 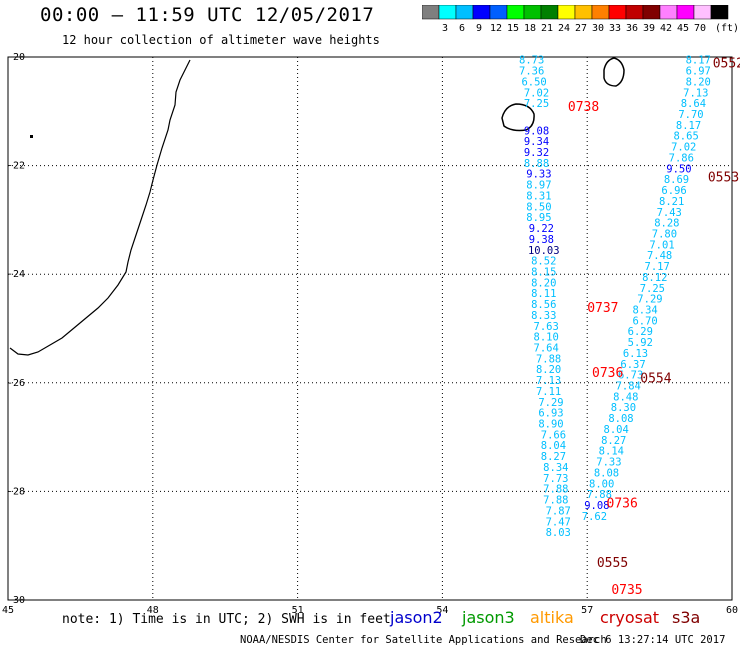 What do you see at coordinates (632, 28) in the screenshot?
I see `scale-label: 36` at bounding box center [632, 28].